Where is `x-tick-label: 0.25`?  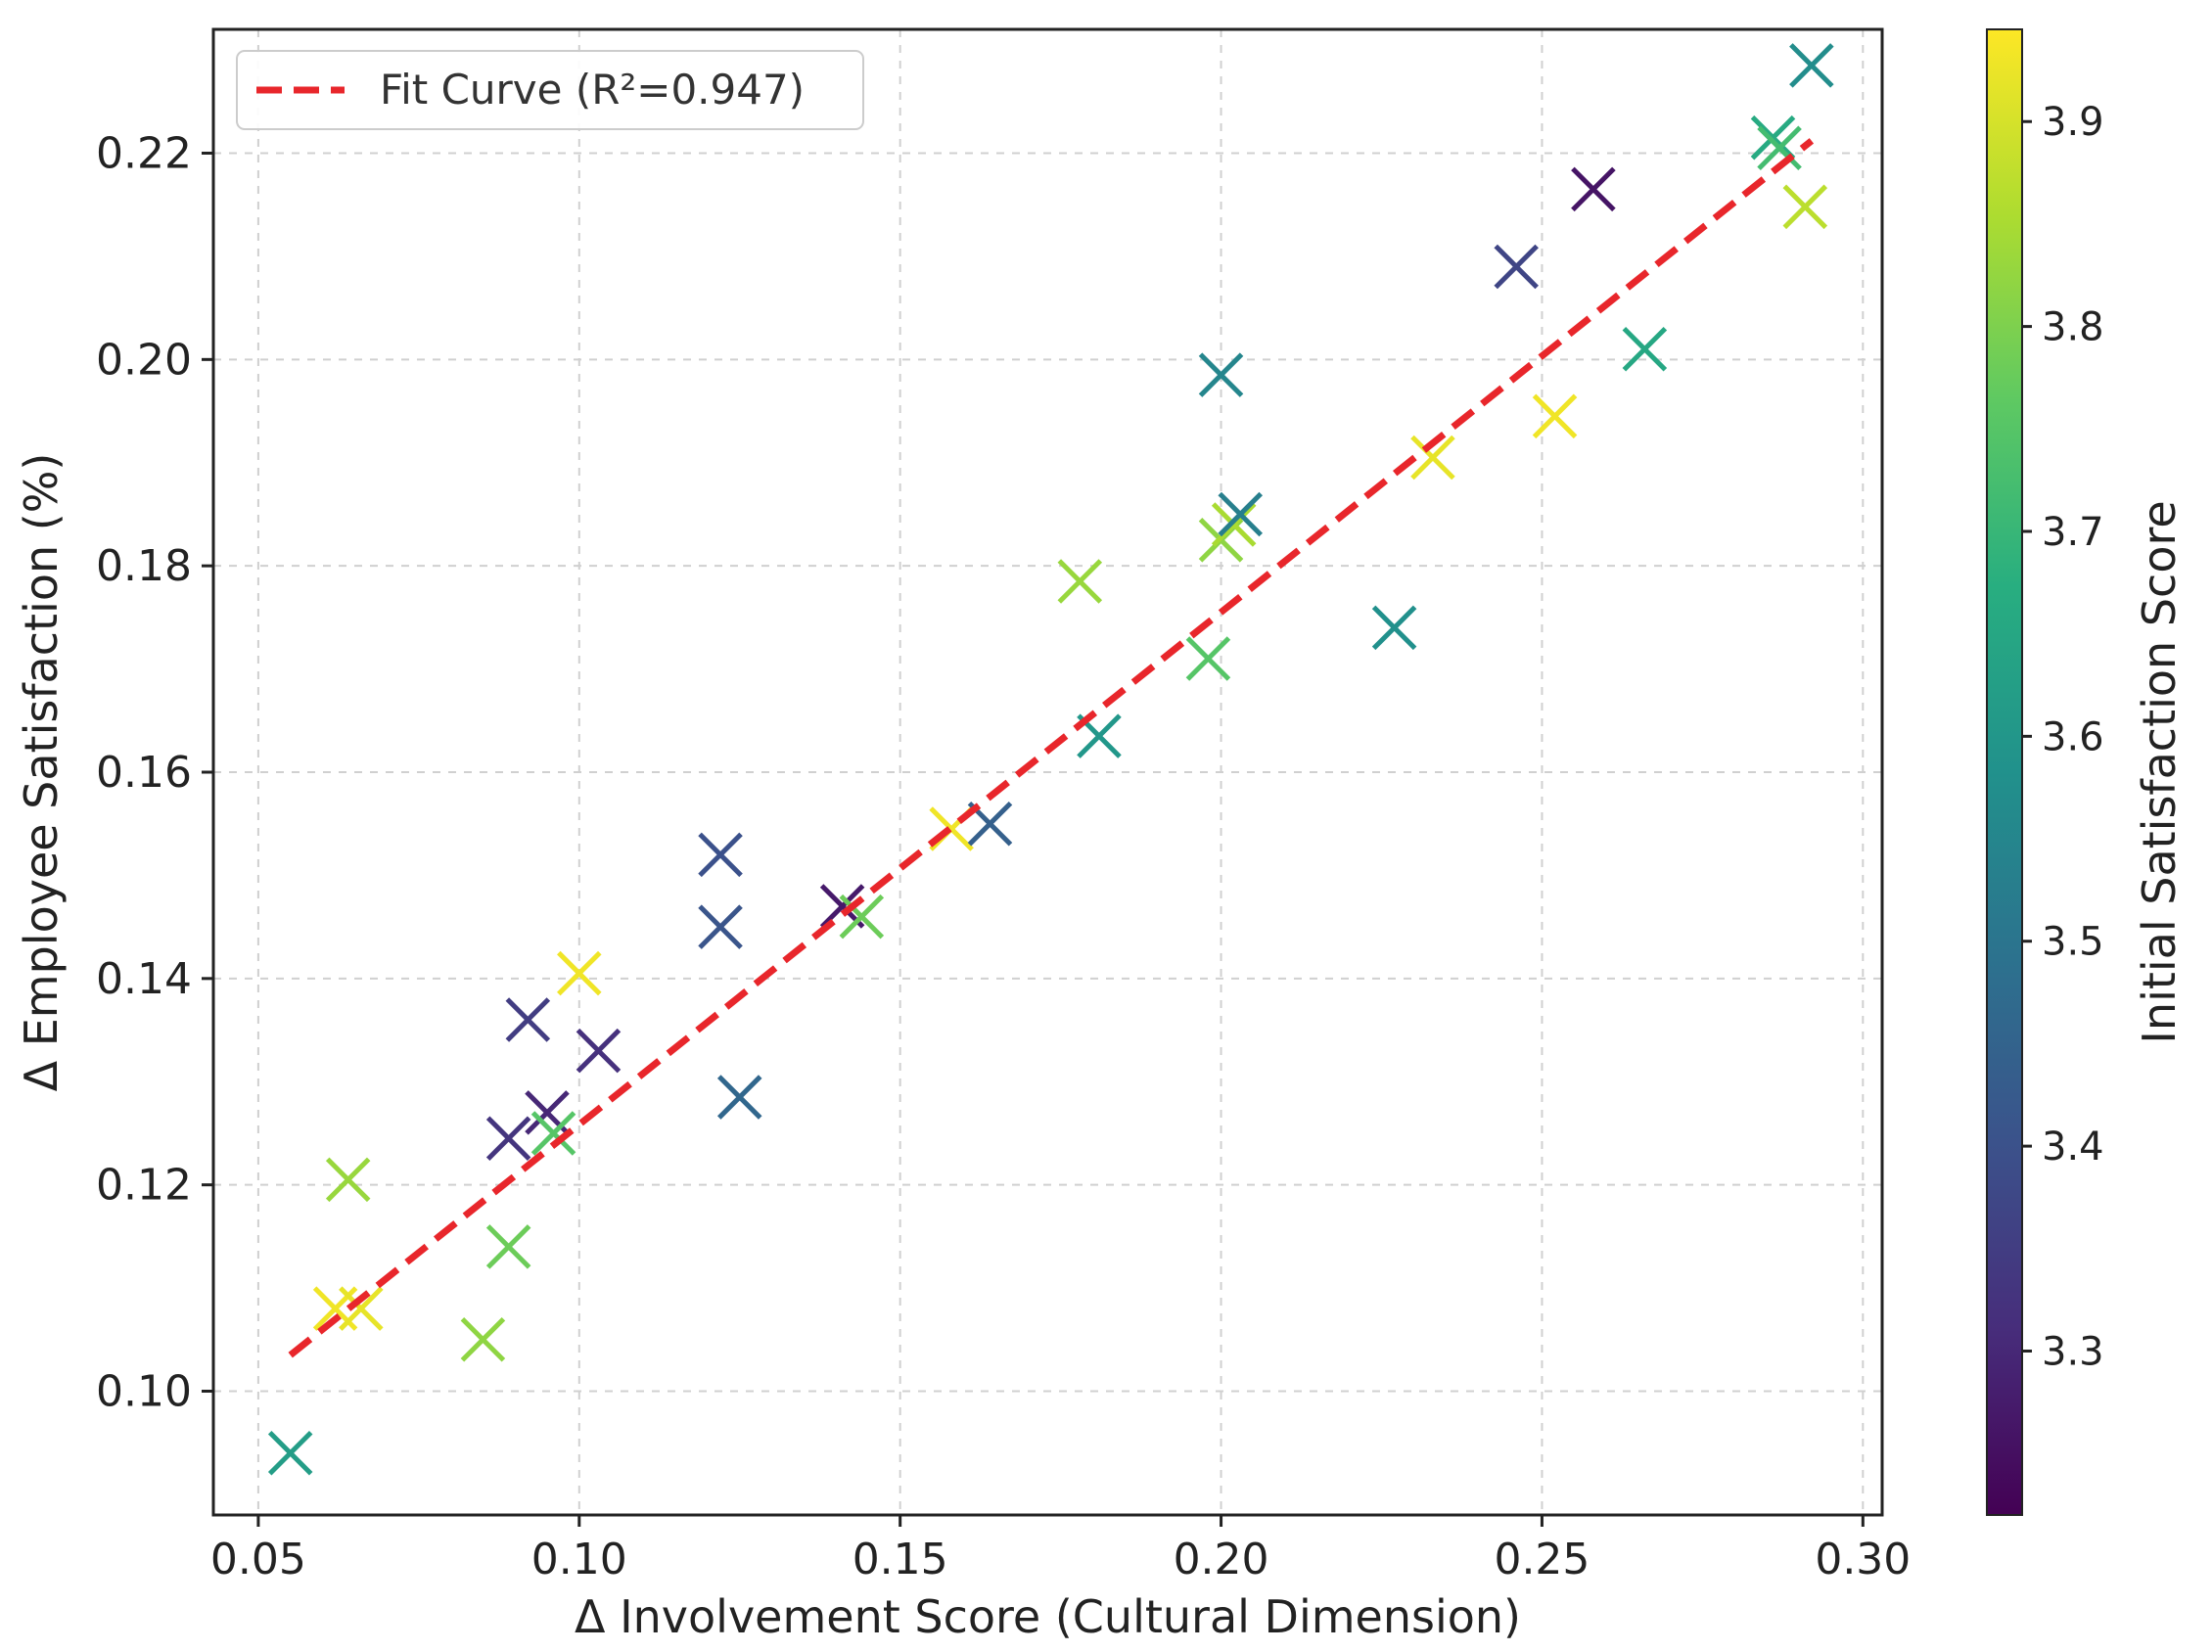
x-tick-label: 0.25 is located at coordinates (1542, 1559).